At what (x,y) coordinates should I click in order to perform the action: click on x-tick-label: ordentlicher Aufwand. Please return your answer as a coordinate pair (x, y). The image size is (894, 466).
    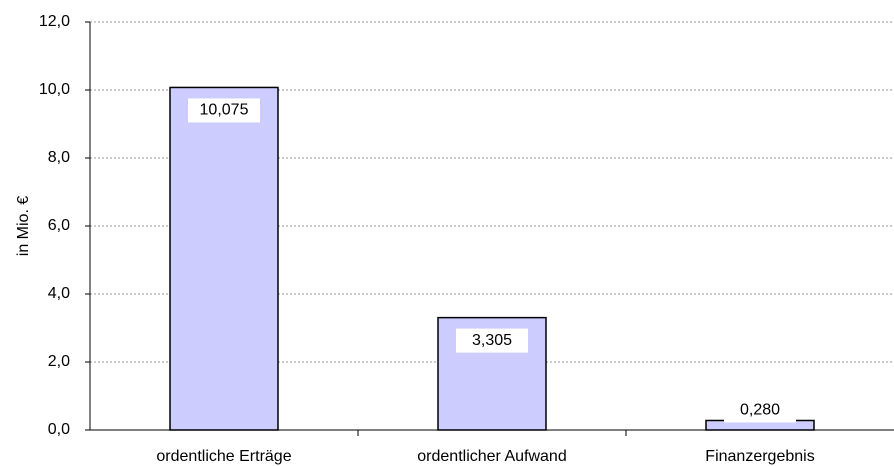
    Looking at the image, I should click on (491, 456).